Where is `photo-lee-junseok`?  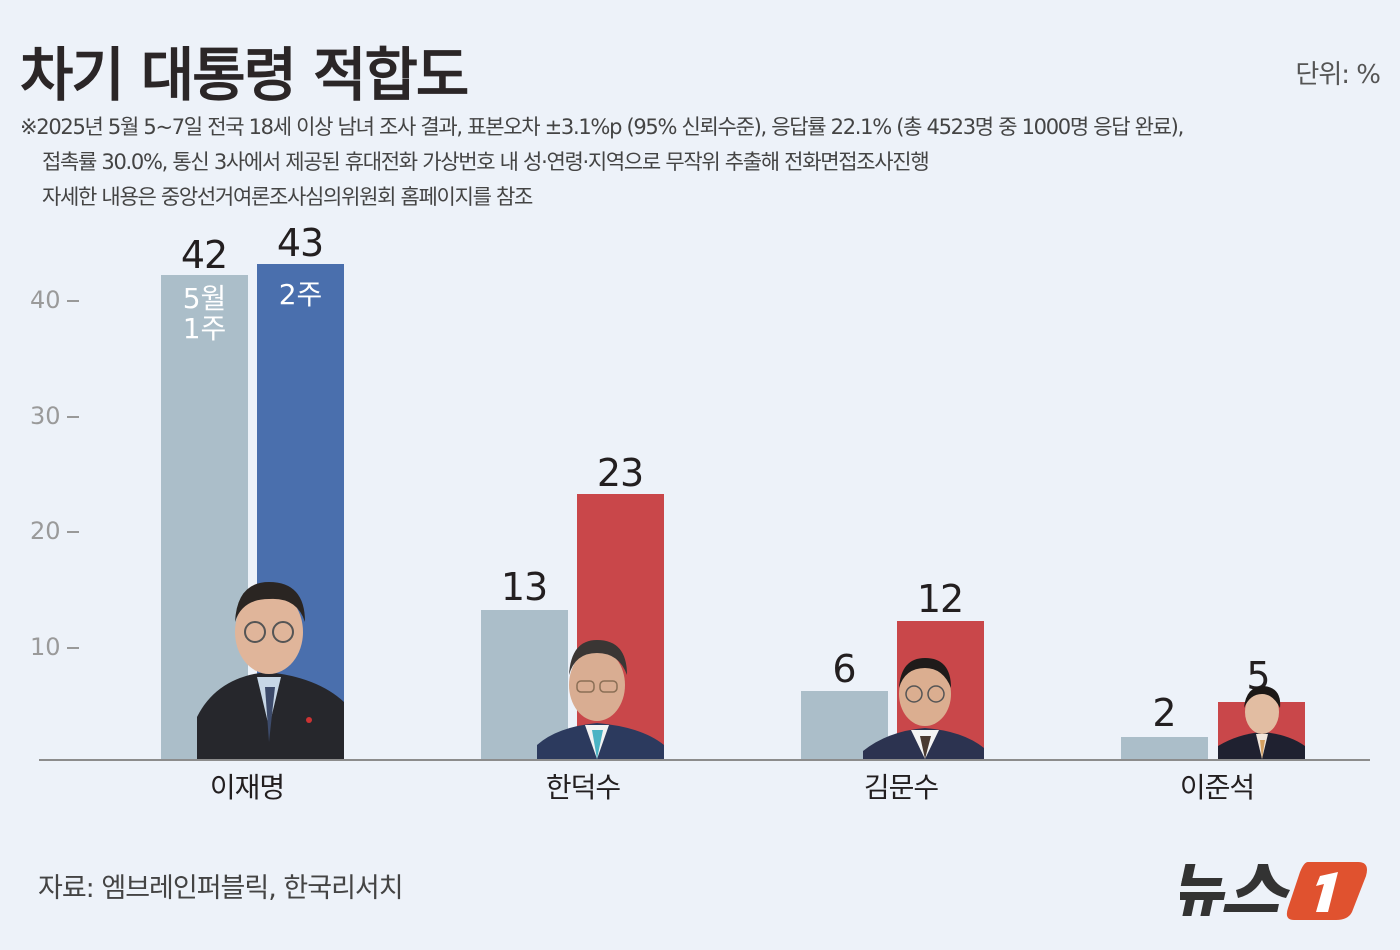 photo-lee-junseok is located at coordinates (1261, 722).